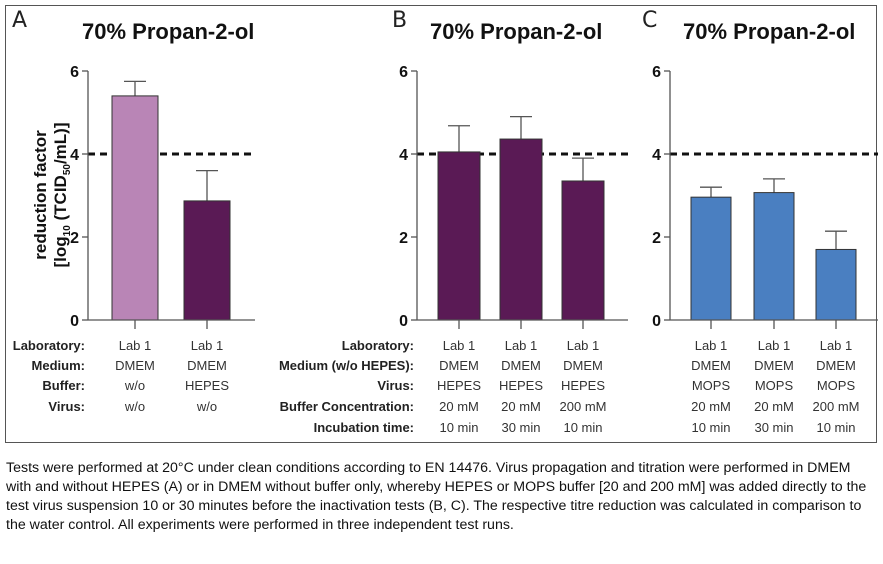 This screenshot has width=883, height=564. I want to click on table-row-header: Buffer Concentration:, so click(347, 406).